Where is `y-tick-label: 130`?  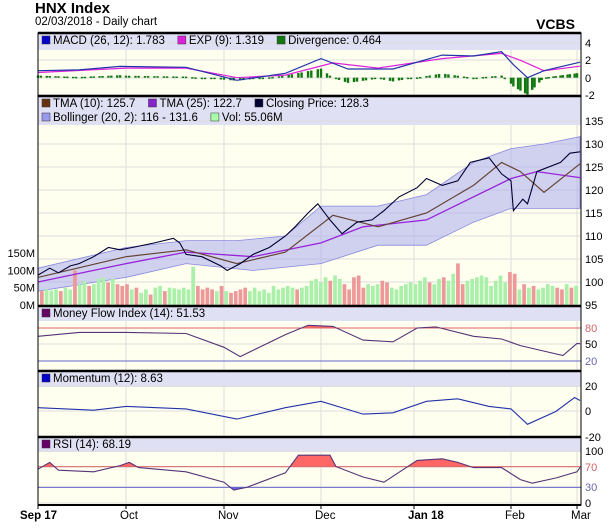 y-tick-label: 130 is located at coordinates (594, 145).